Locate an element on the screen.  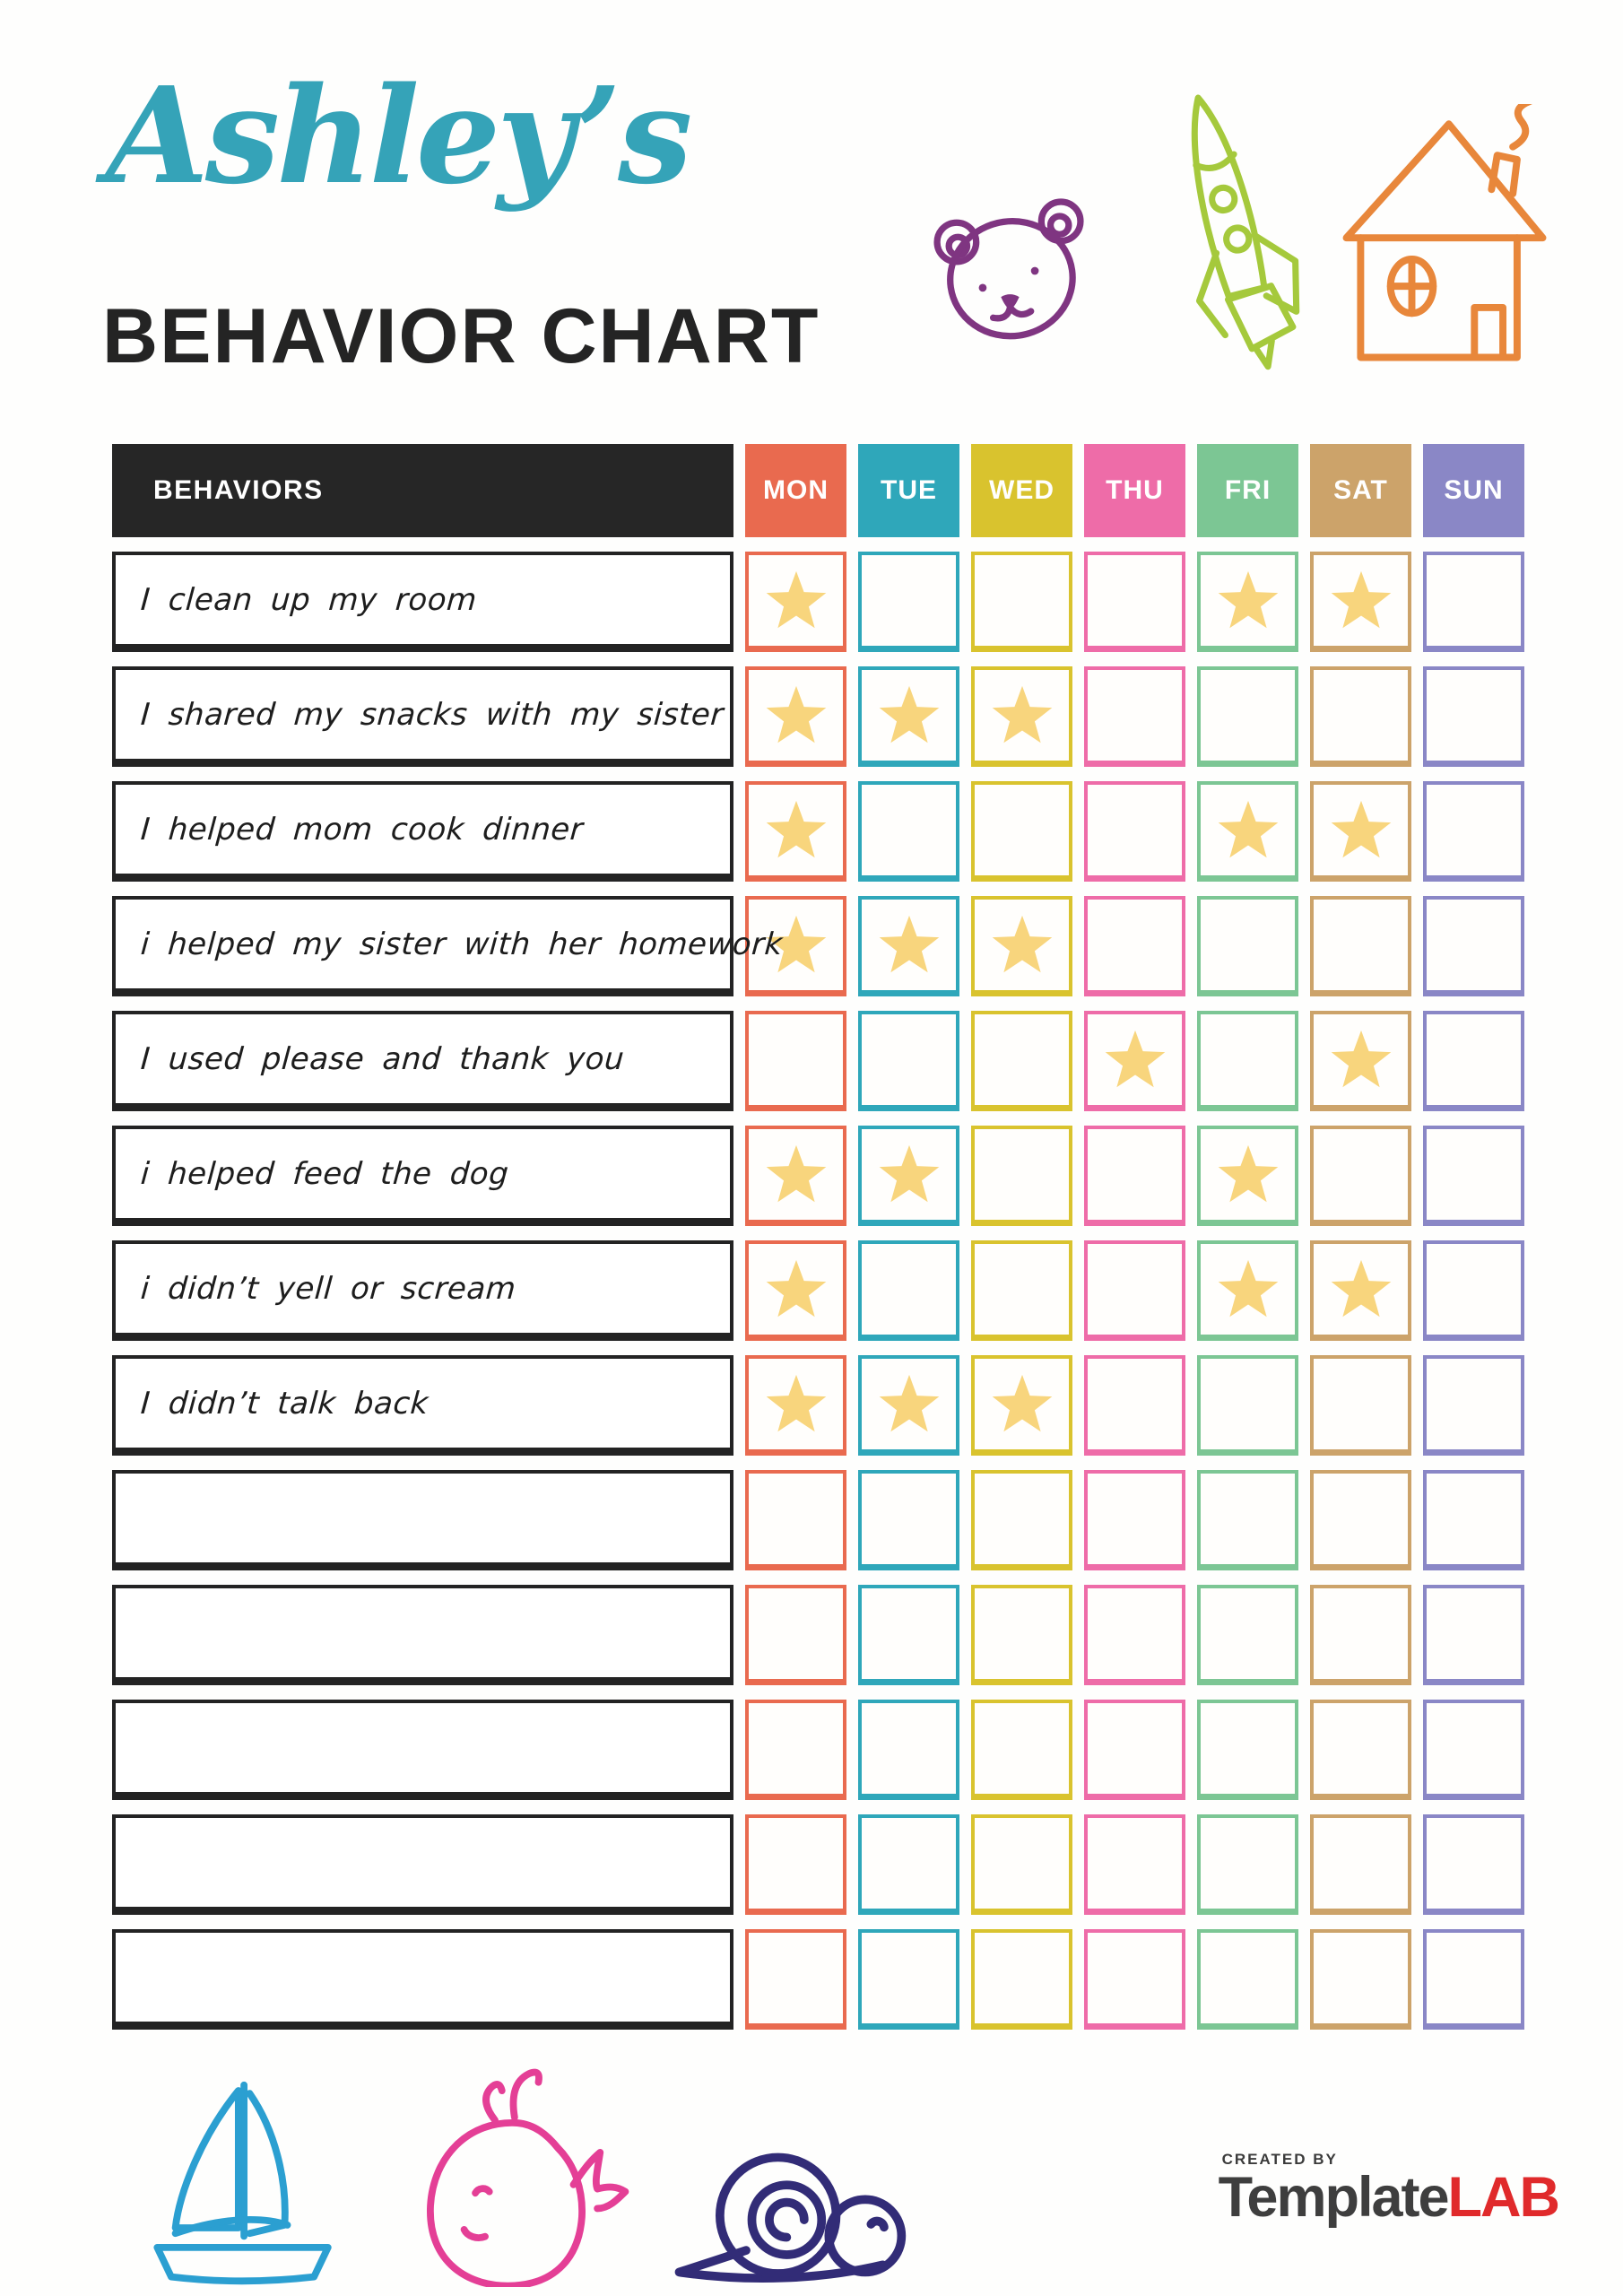
day-cell-sat-row1 is located at coordinates (1360, 602).